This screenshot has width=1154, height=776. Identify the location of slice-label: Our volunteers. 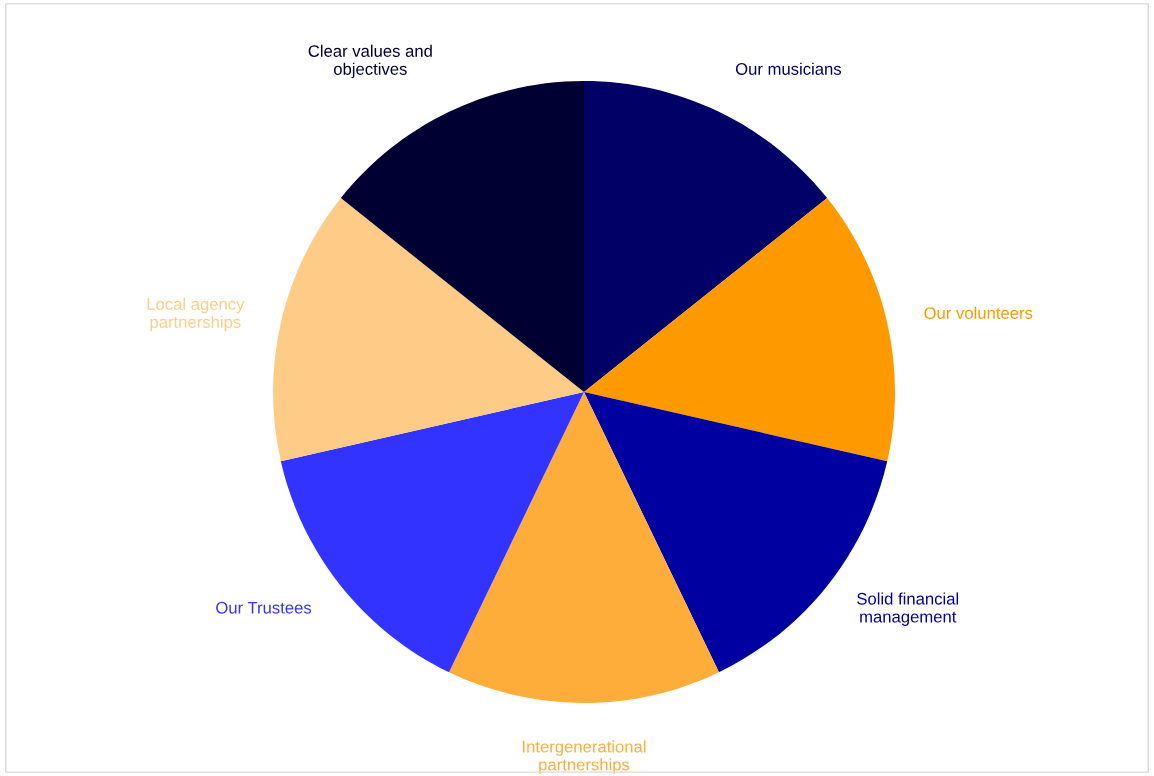
(978, 312).